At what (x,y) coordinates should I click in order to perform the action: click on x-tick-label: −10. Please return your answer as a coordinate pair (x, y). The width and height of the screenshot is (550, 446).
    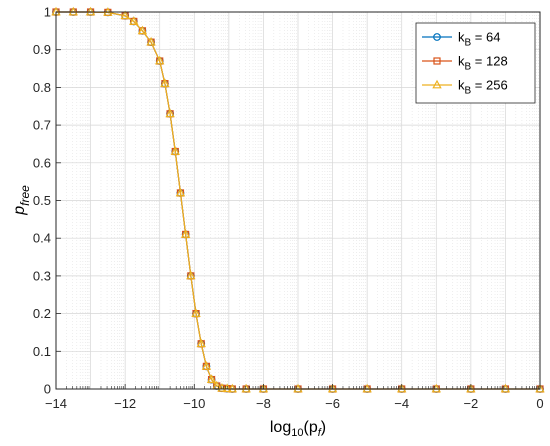
    Looking at the image, I should click on (194, 403).